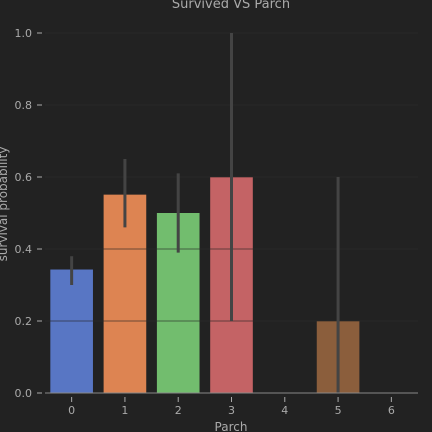  Describe the element at coordinates (338, 410) in the screenshot. I see `x-tick-label: 5` at that location.